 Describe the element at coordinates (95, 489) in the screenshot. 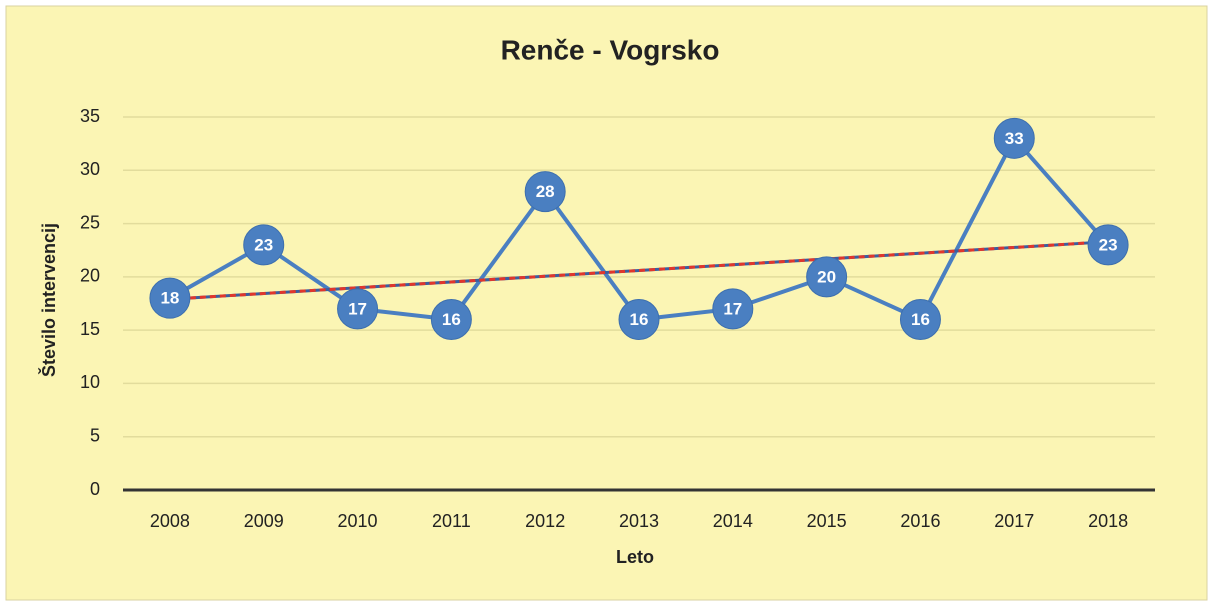

I see `y-tick-label: 0` at that location.